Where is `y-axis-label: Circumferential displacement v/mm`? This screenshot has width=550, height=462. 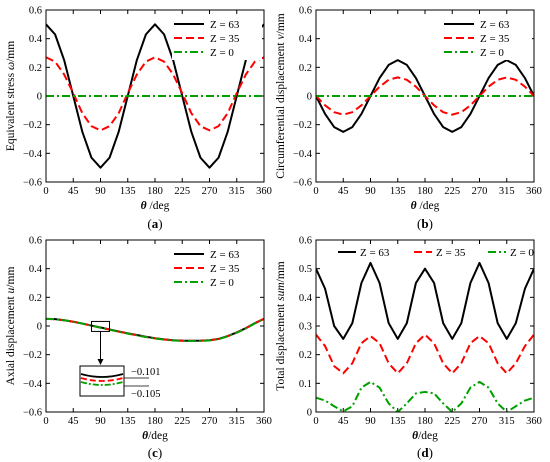 y-axis-label: Circumferential displacement v/mm is located at coordinates (281, 95).